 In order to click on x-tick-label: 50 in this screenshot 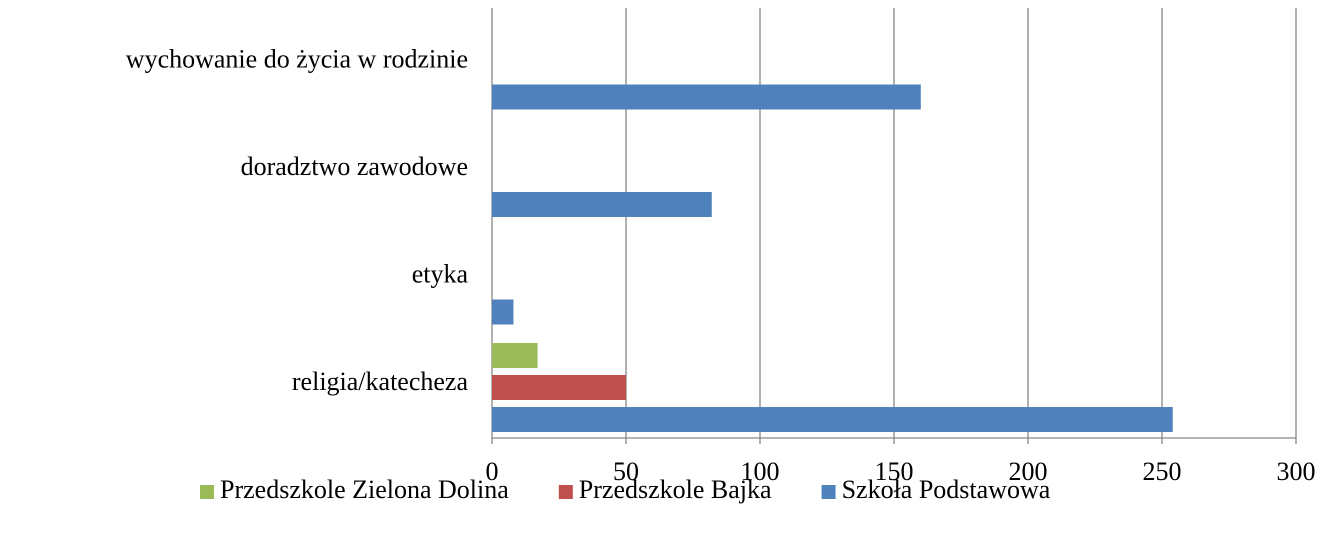, I will do `click(626, 471)`.